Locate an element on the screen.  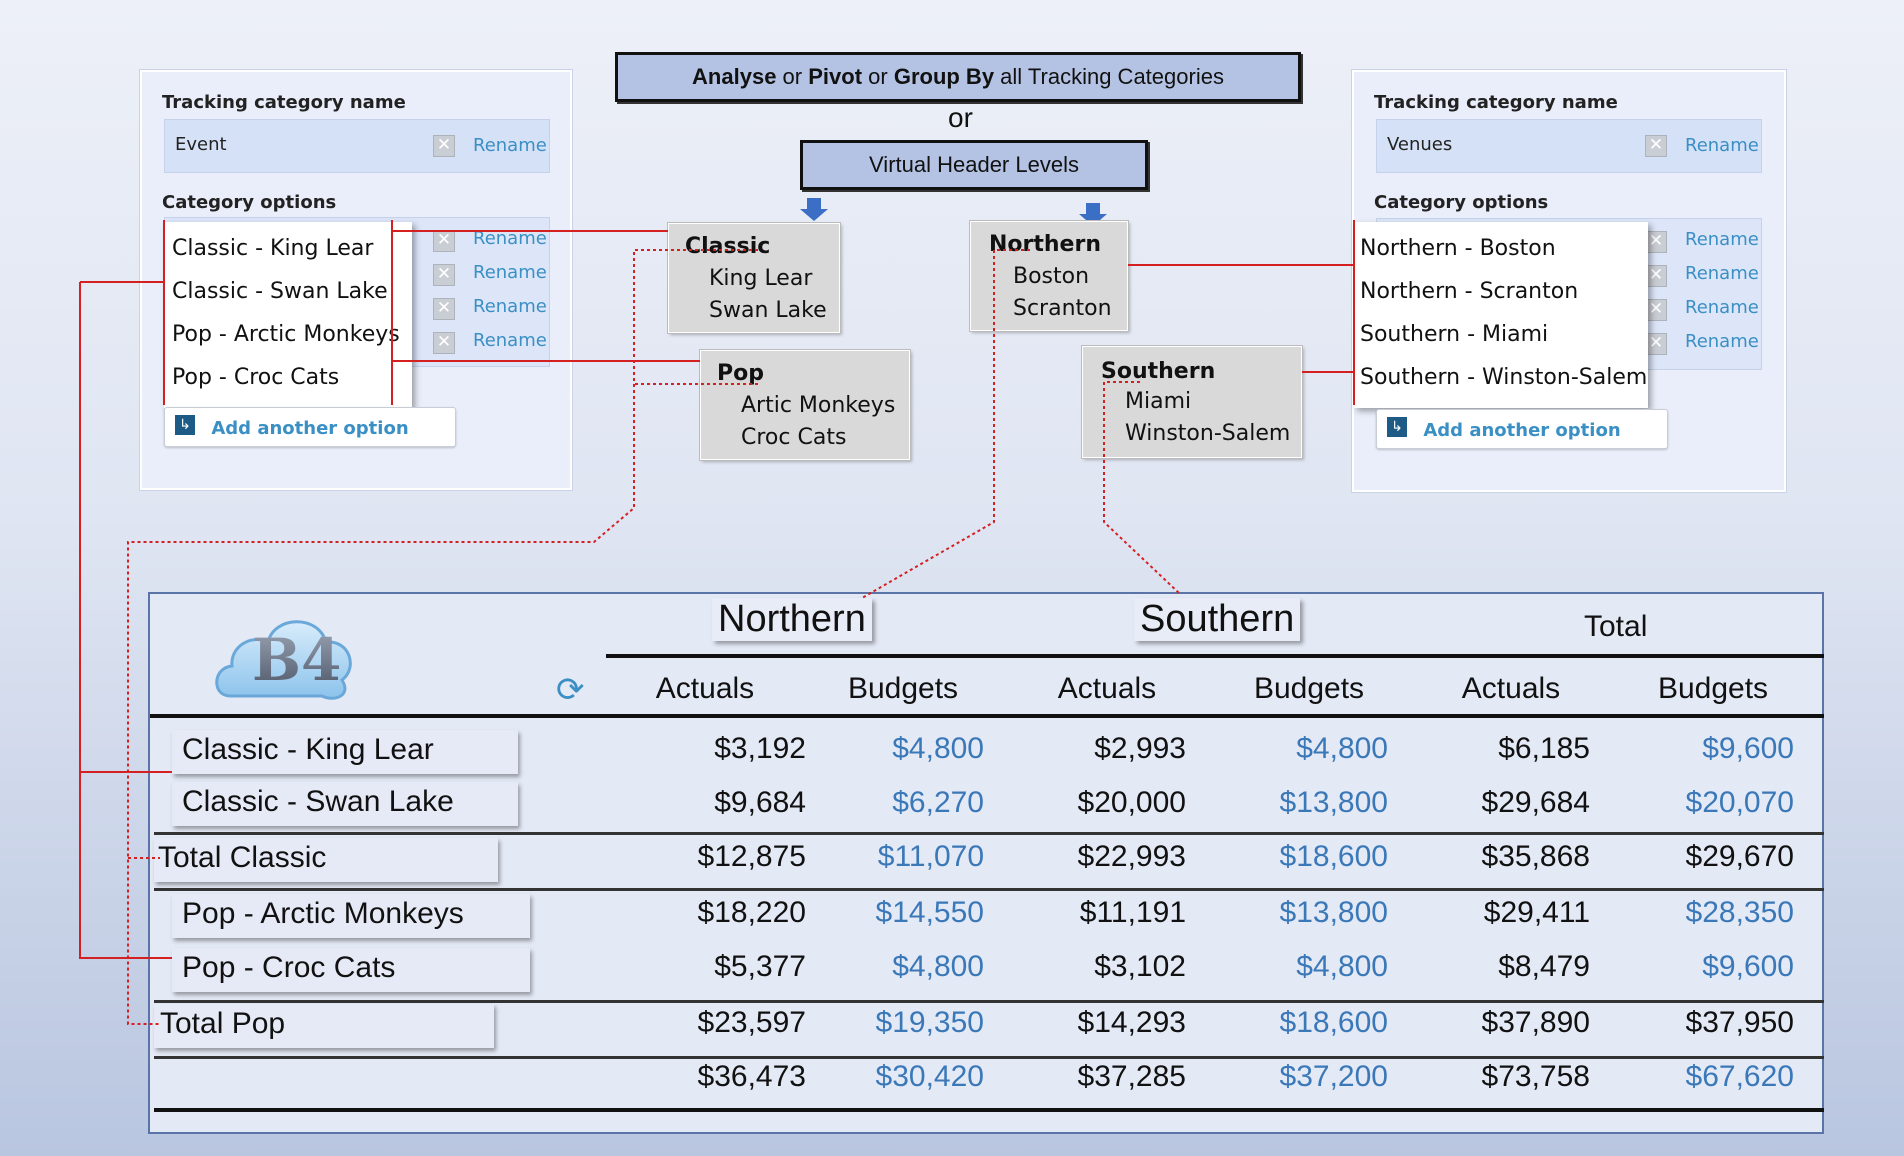
option-item: Classic - King Lear is located at coordinates (273, 248).